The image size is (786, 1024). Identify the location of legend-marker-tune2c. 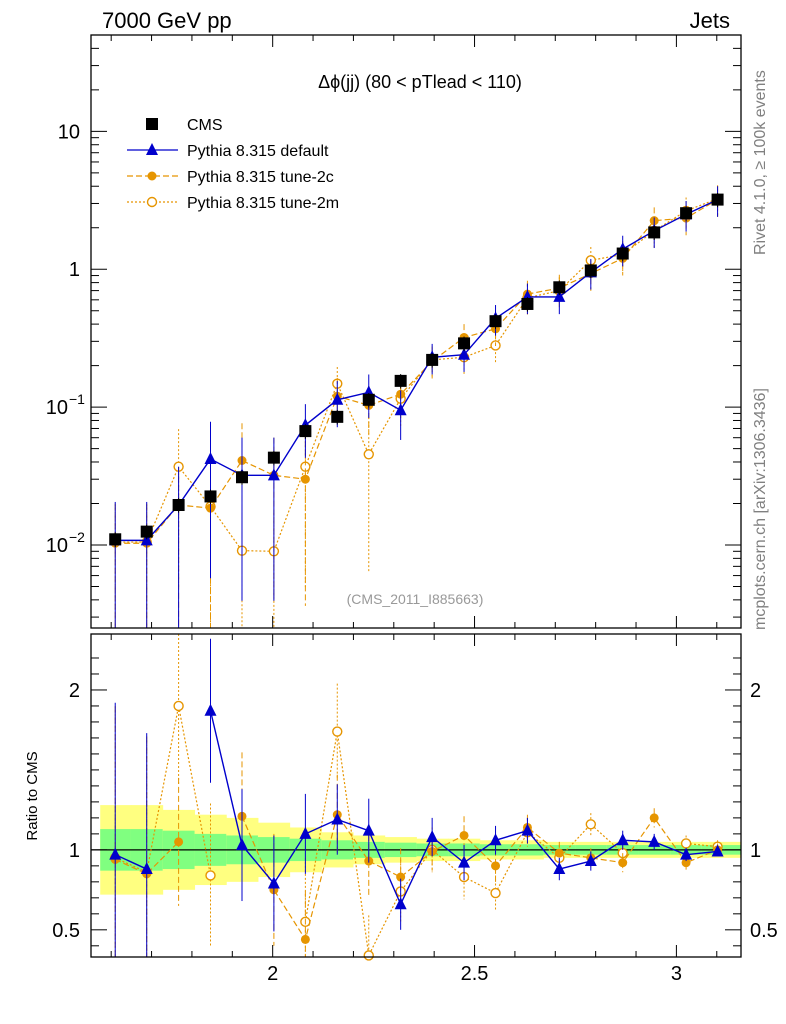
(152, 176).